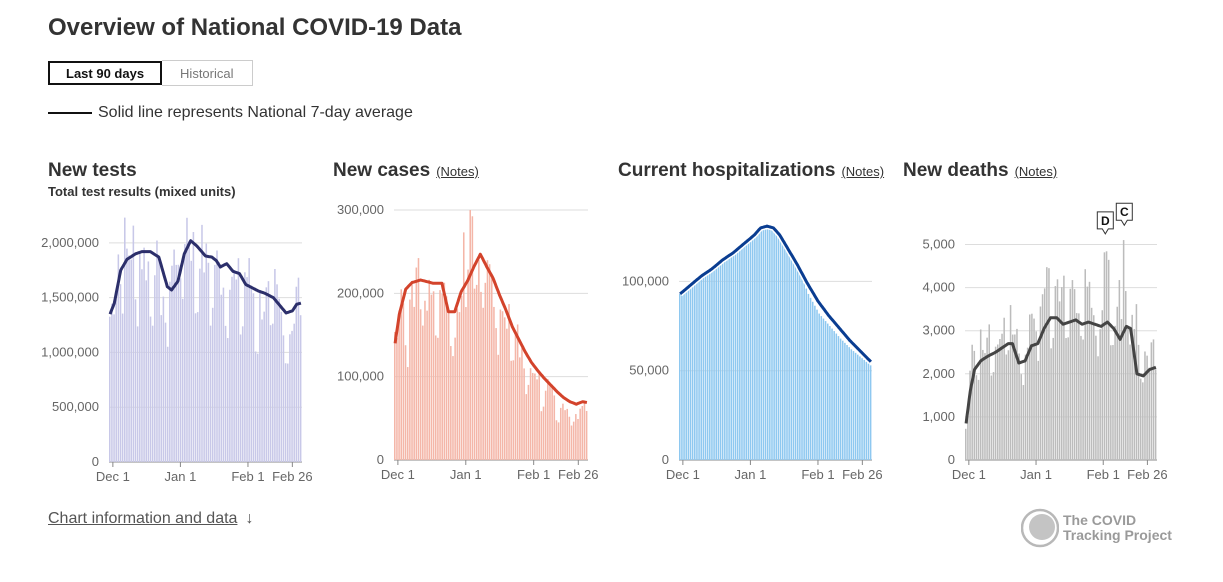  I want to click on tab-last-90-days: Last 90 days, so click(105, 73).